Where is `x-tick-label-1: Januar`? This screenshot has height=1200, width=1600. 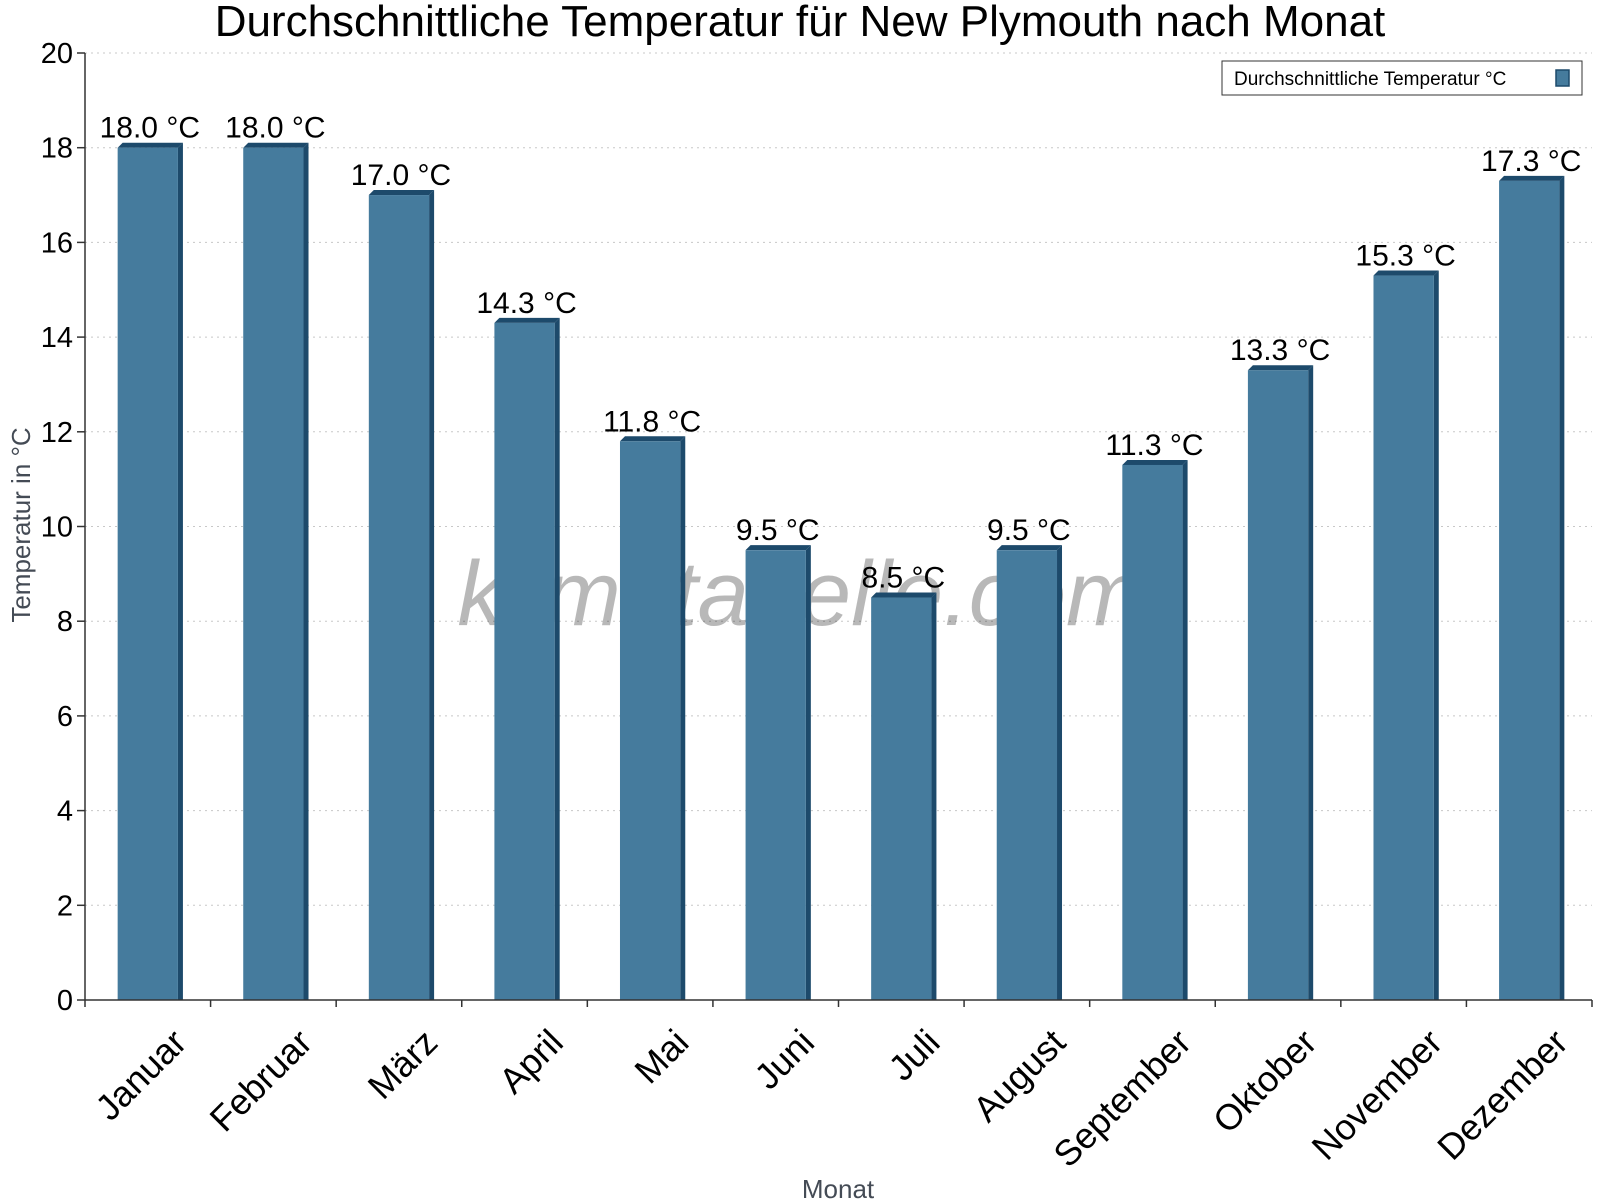 x-tick-label-1: Januar is located at coordinates (140, 1074).